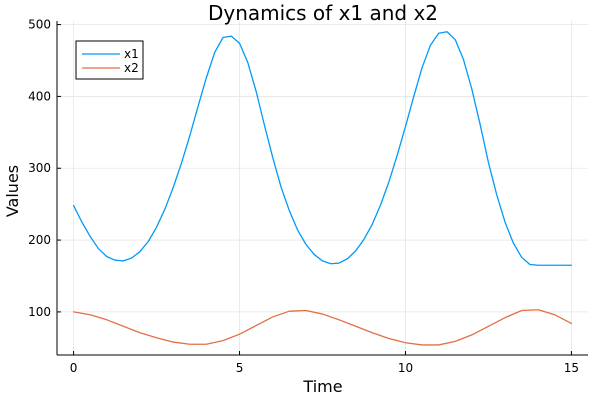 The image size is (600, 400). I want to click on series-line-x2, so click(322, 327).